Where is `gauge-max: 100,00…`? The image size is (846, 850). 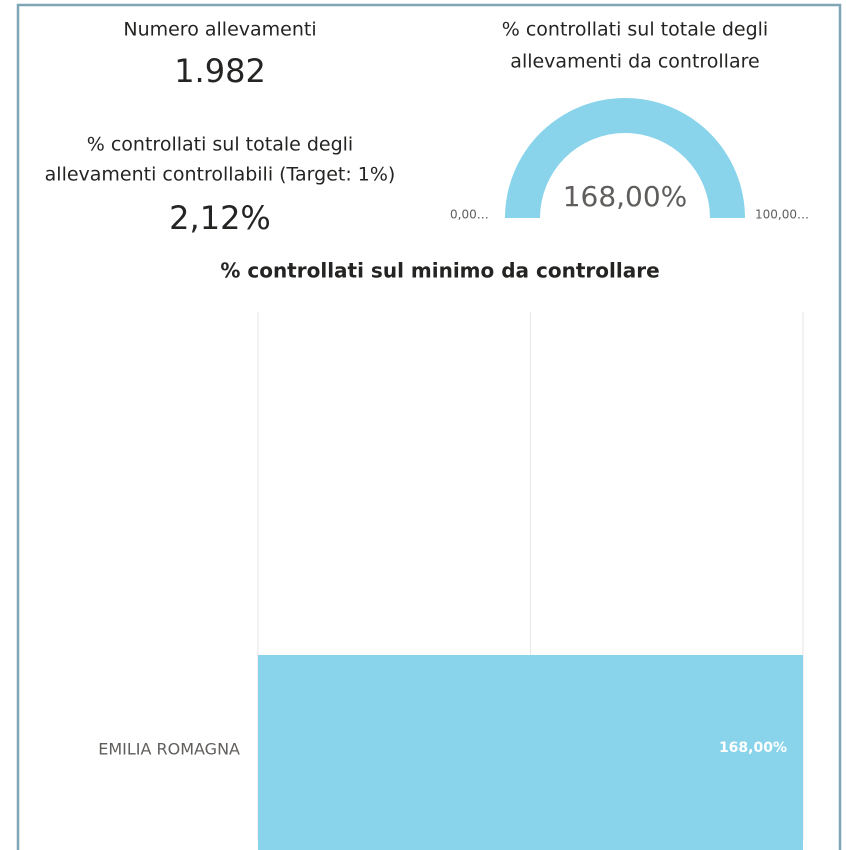
gauge-max: 100,00… is located at coordinates (782, 215).